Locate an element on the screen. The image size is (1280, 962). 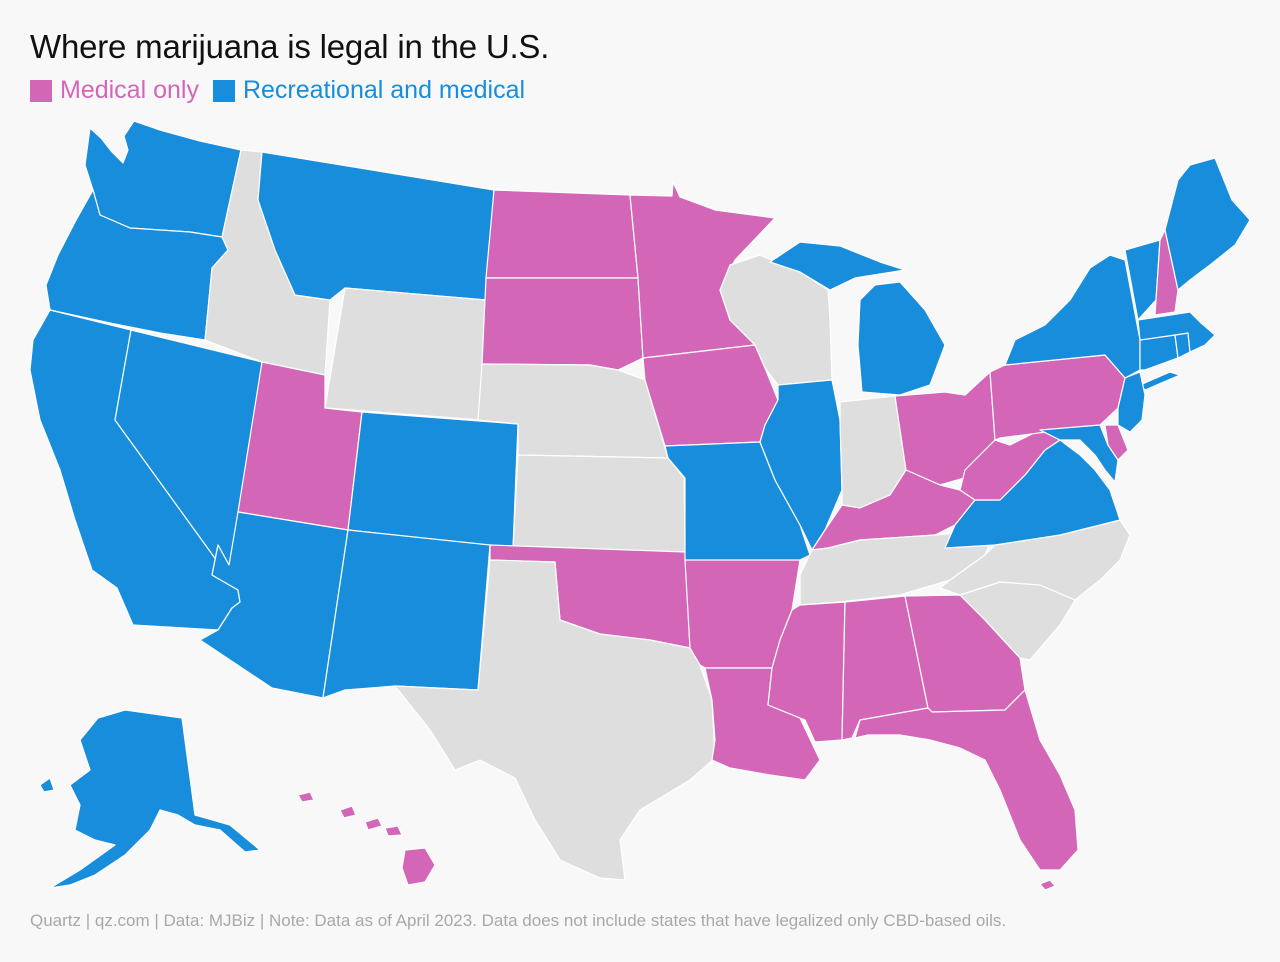
state-CO is located at coordinates (433, 480).